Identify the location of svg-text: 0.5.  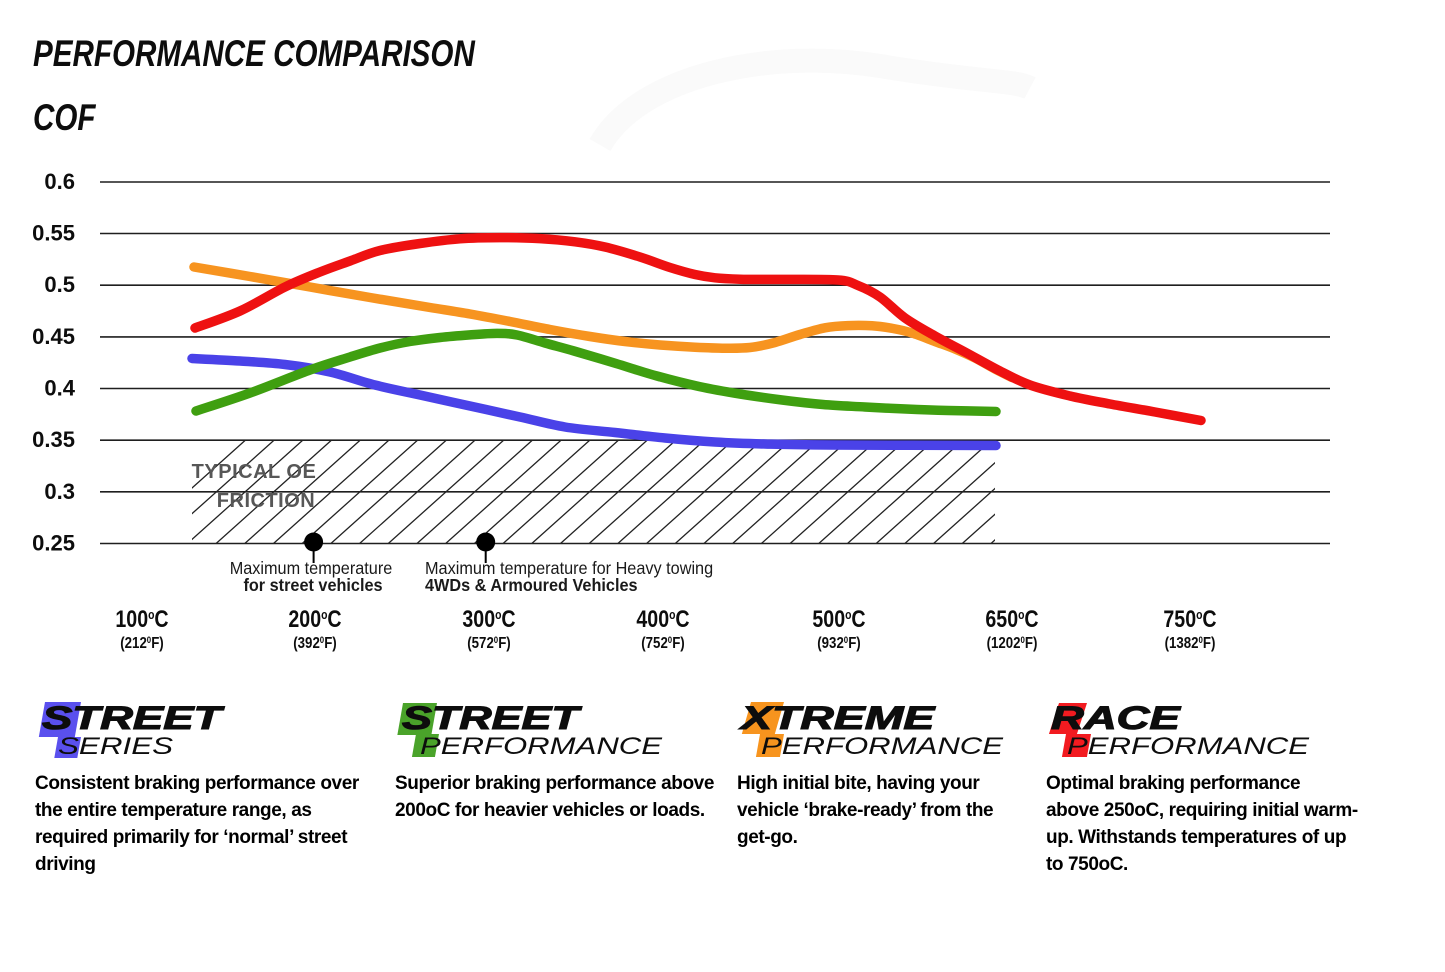
(59, 284).